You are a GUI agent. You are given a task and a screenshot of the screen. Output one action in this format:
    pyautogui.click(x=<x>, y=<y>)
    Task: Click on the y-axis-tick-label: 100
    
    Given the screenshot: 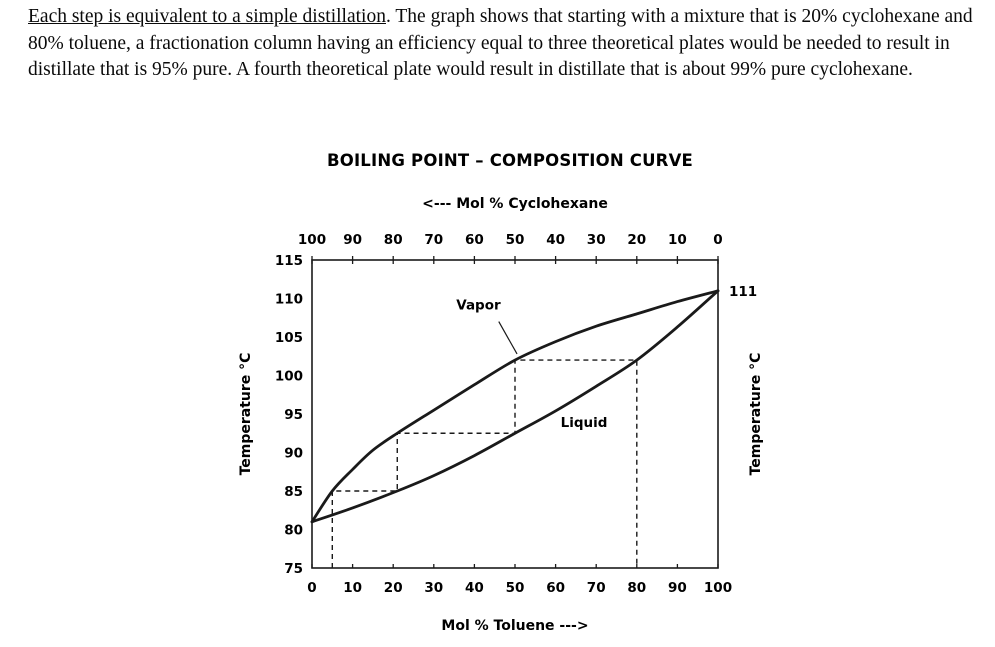 What is the action you would take?
    pyautogui.click(x=289, y=377)
    